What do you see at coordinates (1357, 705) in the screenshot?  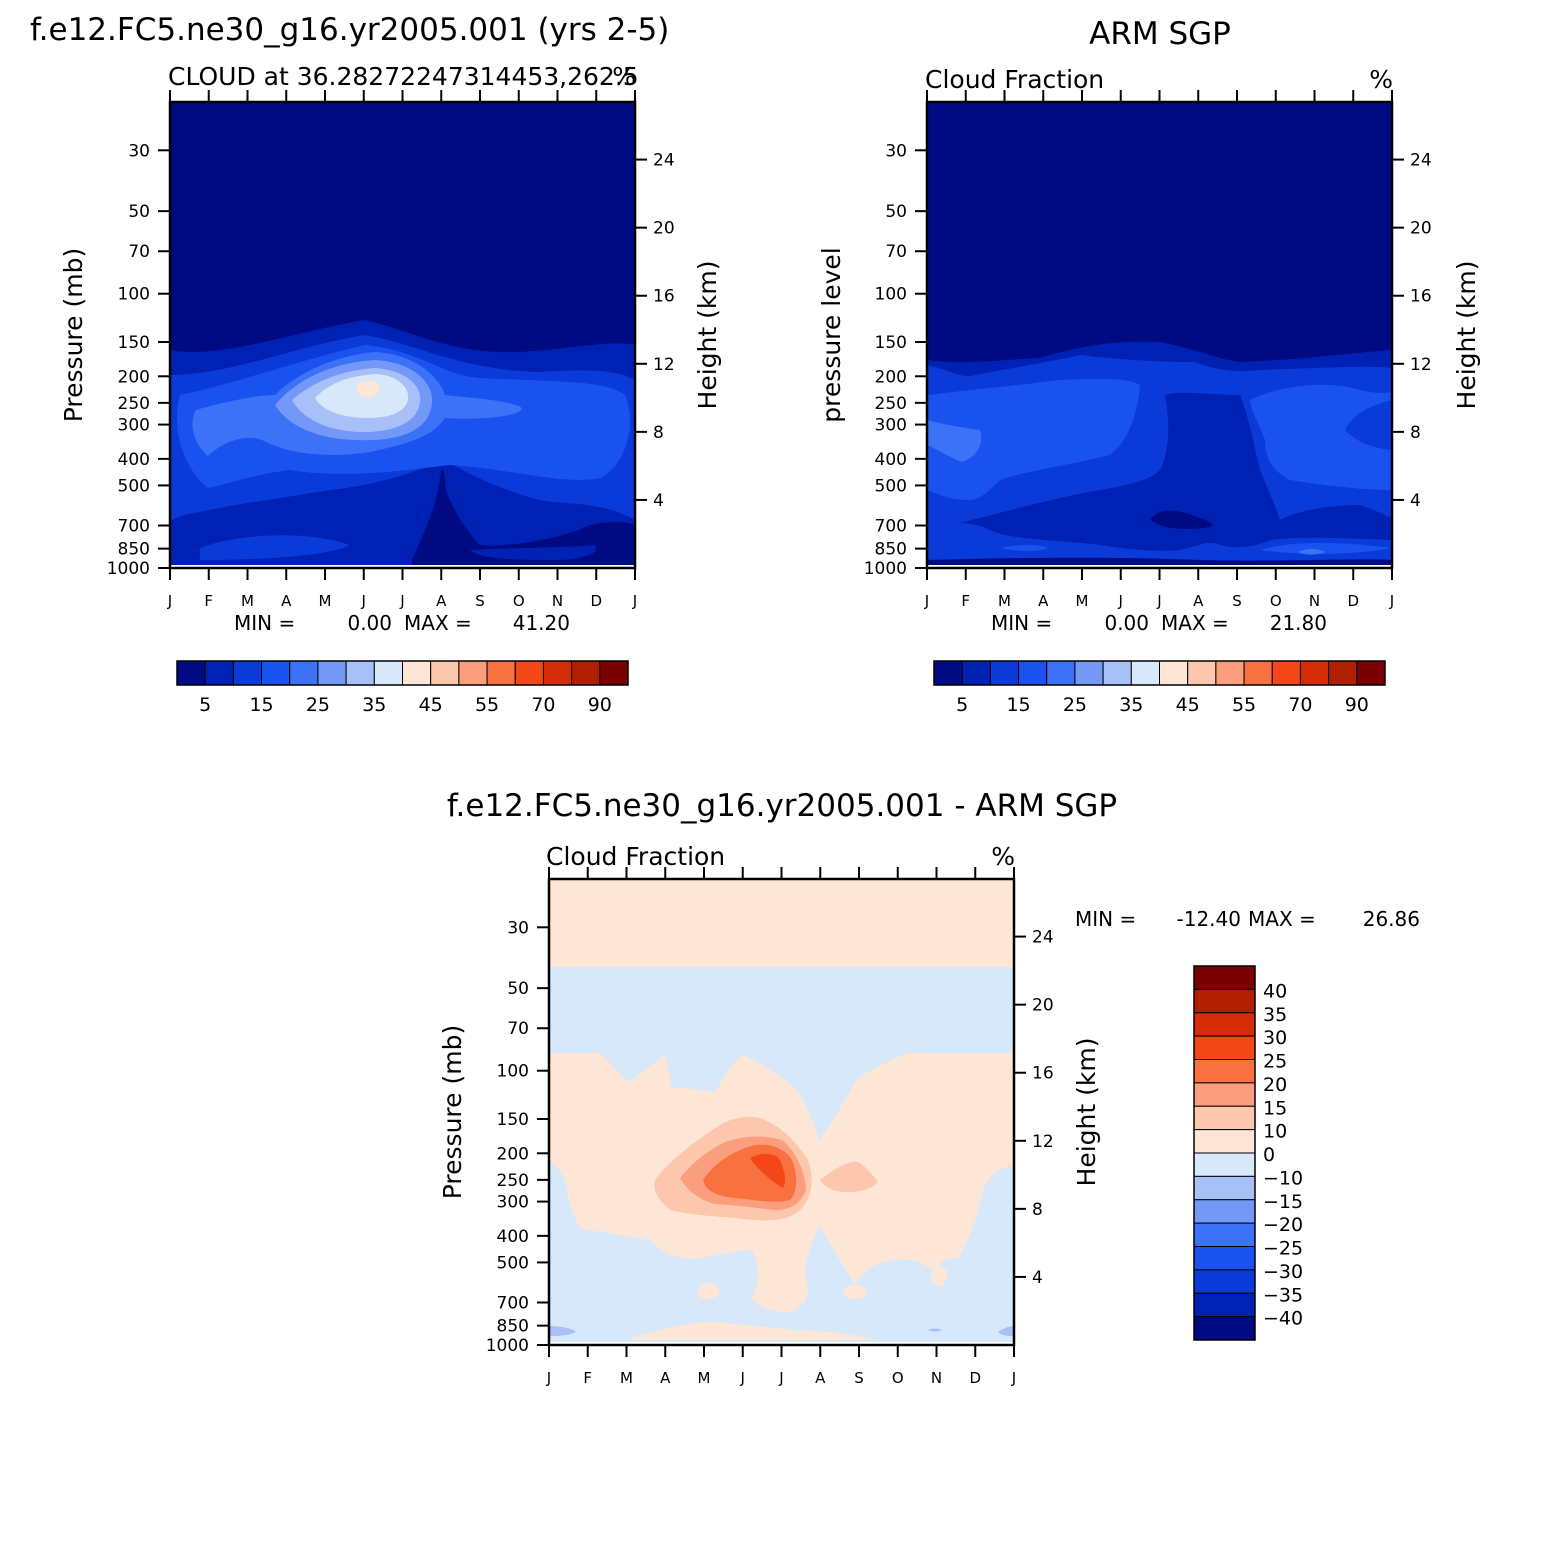 I see `colorbar-label: 90` at bounding box center [1357, 705].